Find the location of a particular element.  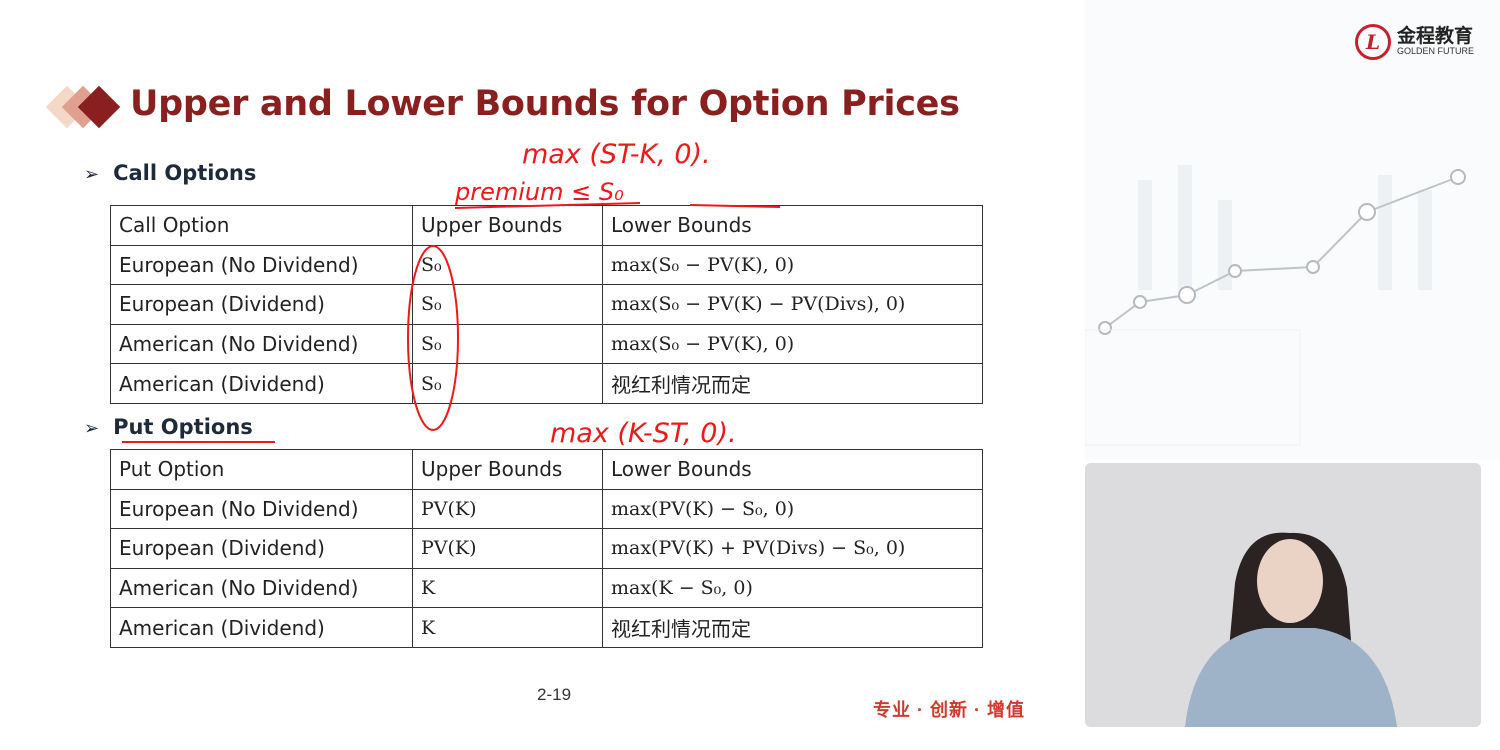

header-cell: Put Option is located at coordinates (261, 469).